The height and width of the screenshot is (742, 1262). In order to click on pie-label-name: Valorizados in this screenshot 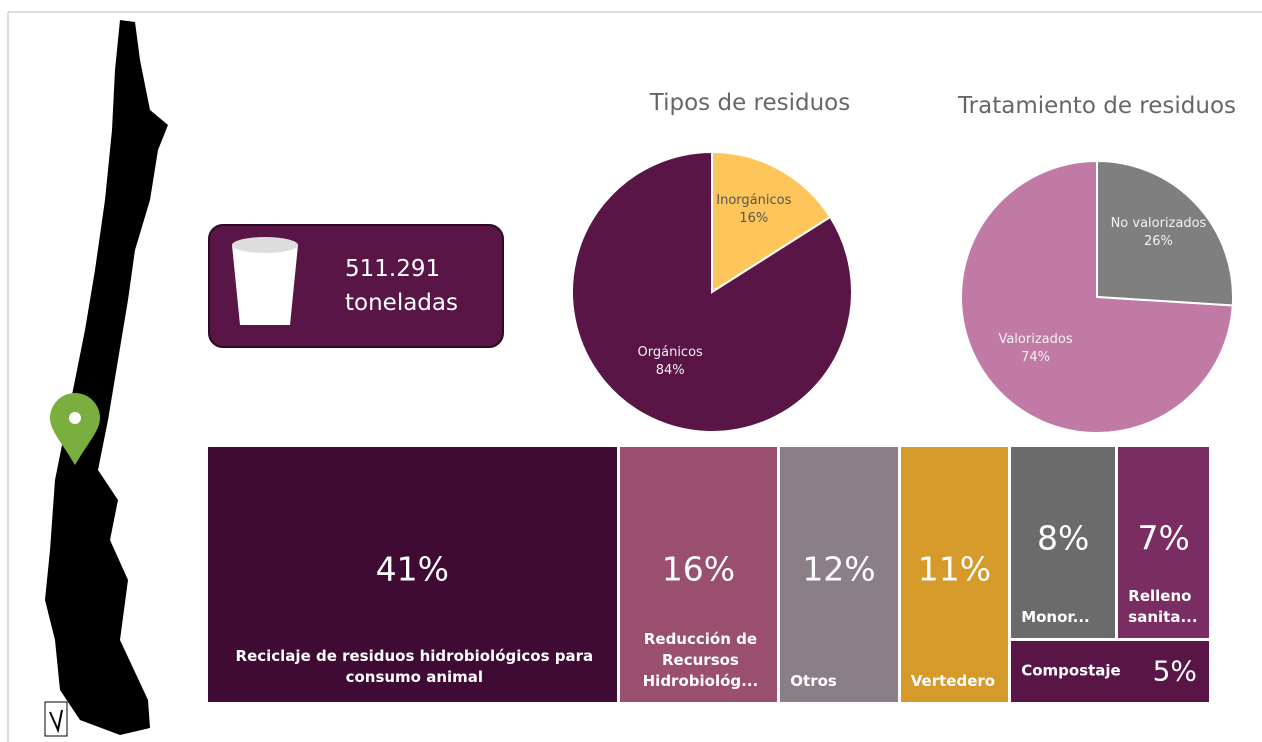, I will do `click(1035, 339)`.